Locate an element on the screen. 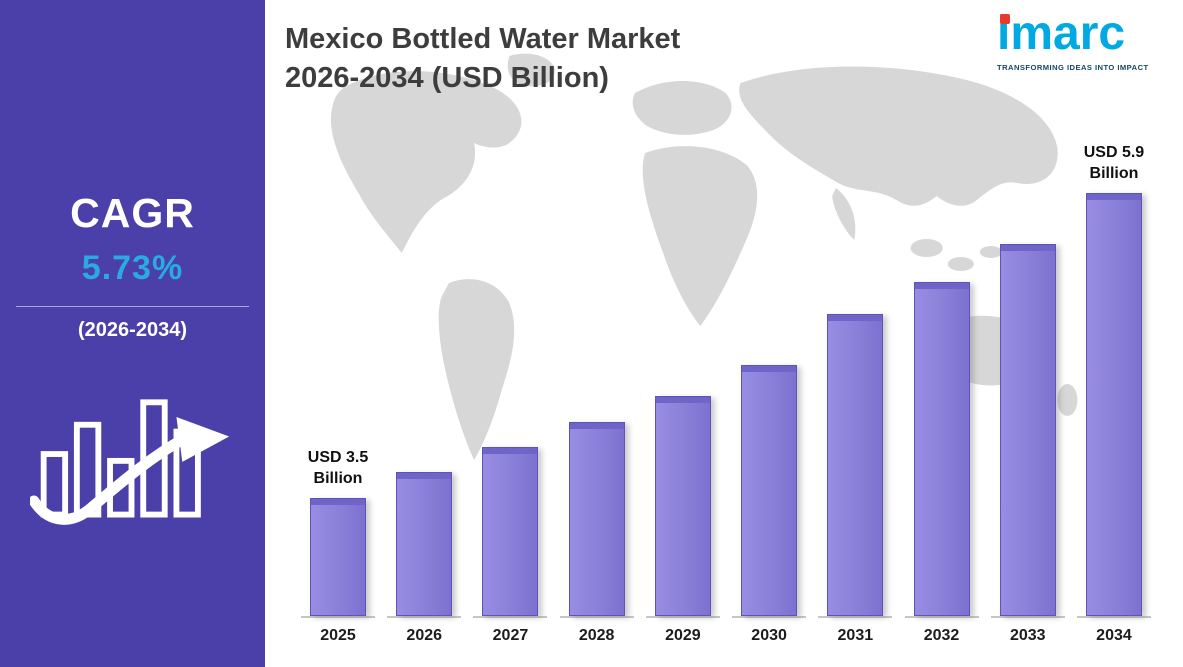 This screenshot has width=1183, height=667. year-label: 2028 is located at coordinates (596, 635).